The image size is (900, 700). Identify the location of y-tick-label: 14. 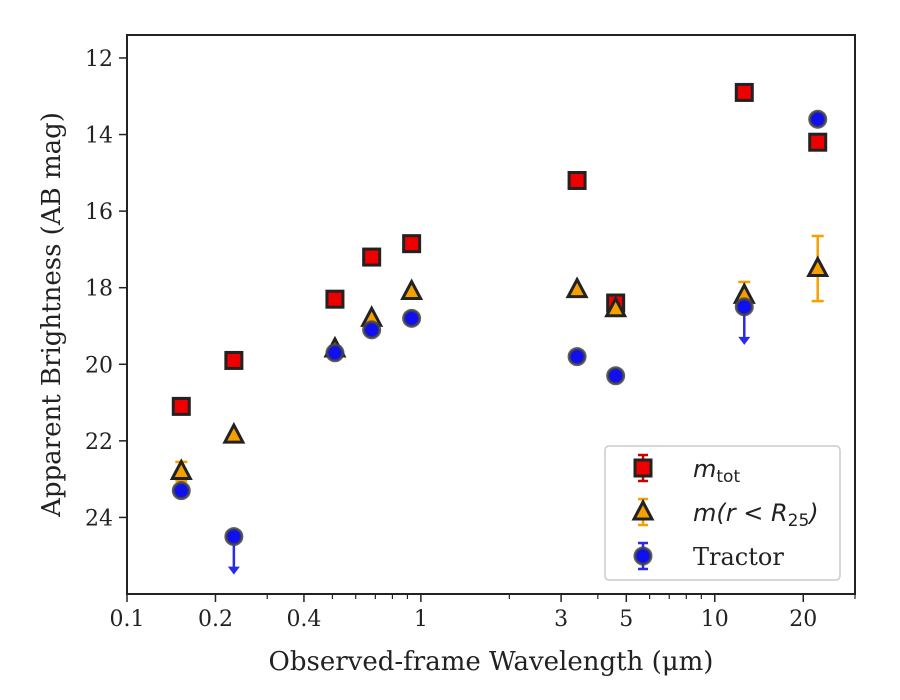
(99, 136).